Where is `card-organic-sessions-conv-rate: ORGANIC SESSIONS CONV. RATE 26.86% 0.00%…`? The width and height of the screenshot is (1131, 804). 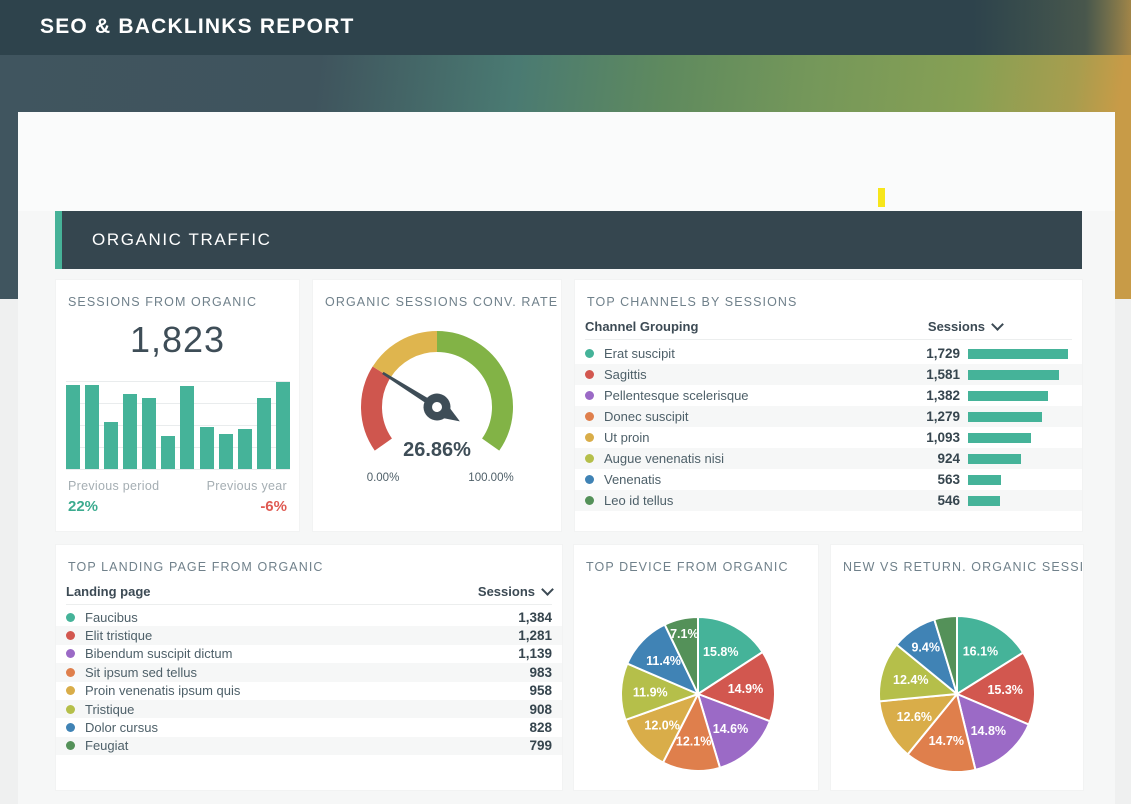 card-organic-sessions-conv-rate: ORGANIC SESSIONS CONV. RATE 26.86% 0.00%… is located at coordinates (437, 405).